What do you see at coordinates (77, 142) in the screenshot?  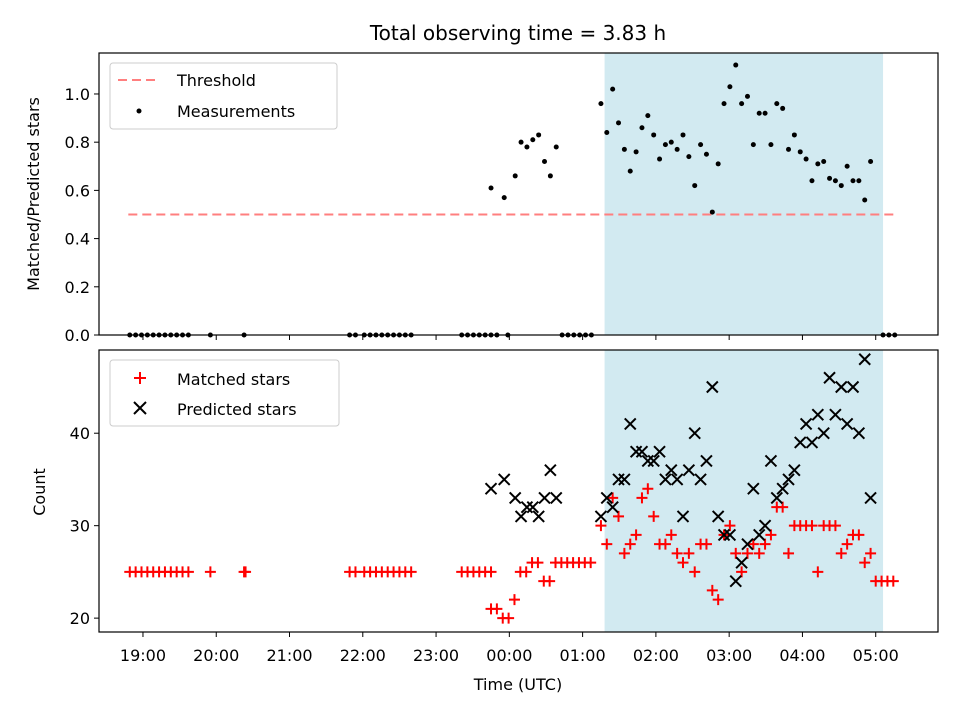 I see `top-y-tick-label: 0.8` at bounding box center [77, 142].